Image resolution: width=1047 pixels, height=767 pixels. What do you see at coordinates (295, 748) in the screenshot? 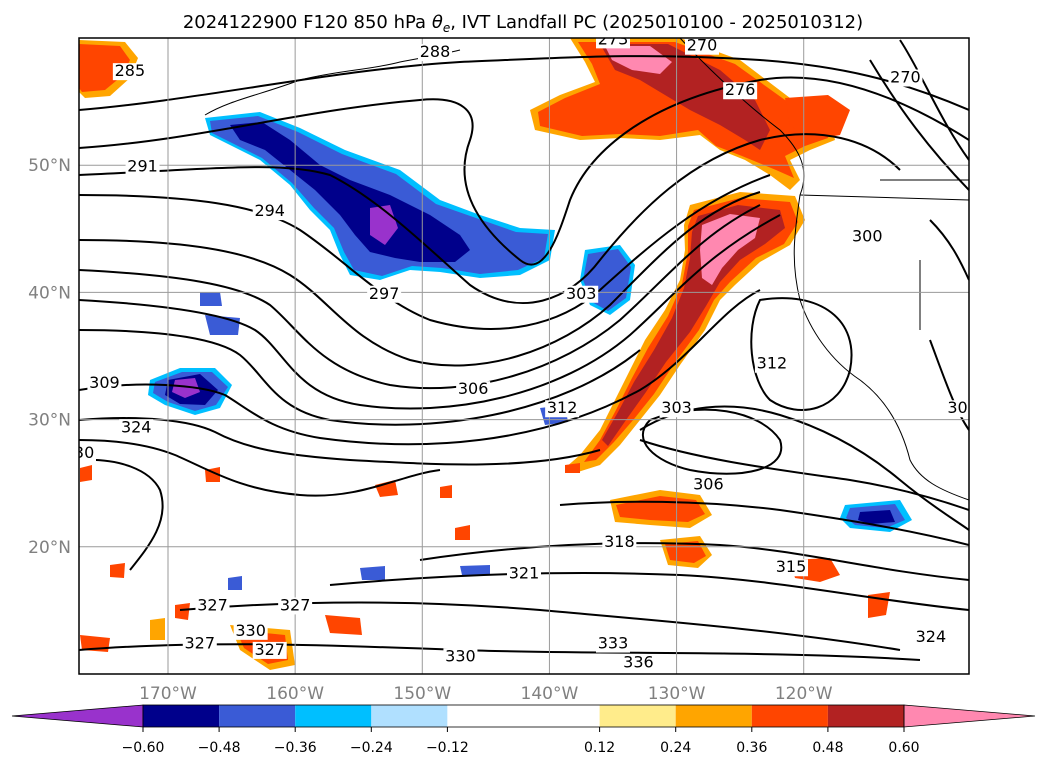
I see `colorbar-tick-label: −0.36` at bounding box center [295, 748].